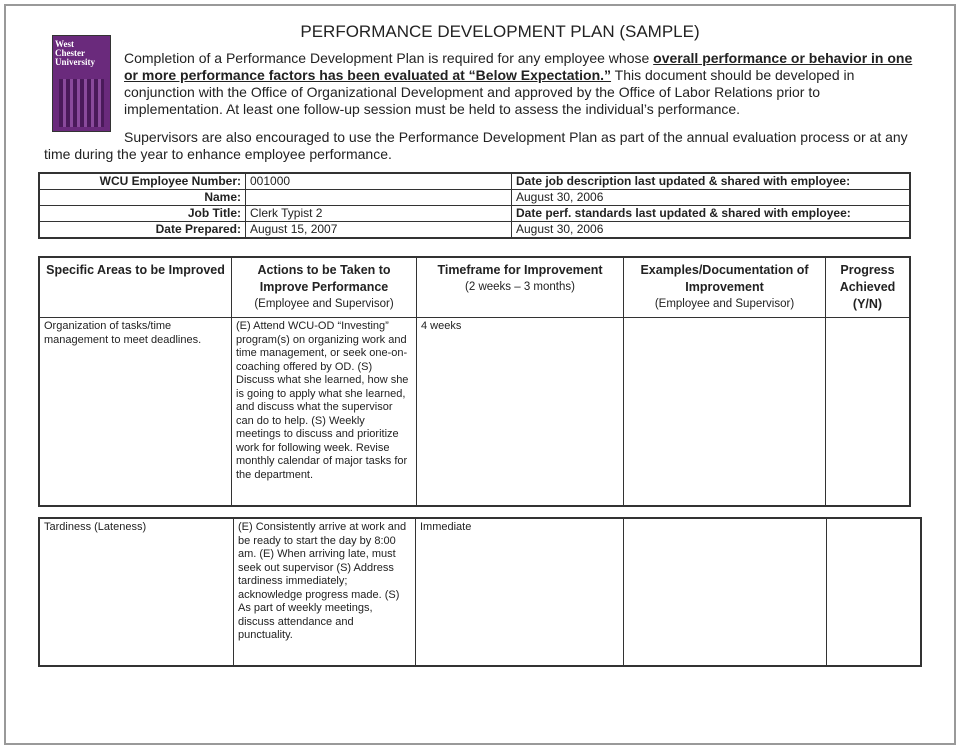 This screenshot has width=960, height=749. I want to click on column-header: Specific Areas to be Improved, so click(135, 287).